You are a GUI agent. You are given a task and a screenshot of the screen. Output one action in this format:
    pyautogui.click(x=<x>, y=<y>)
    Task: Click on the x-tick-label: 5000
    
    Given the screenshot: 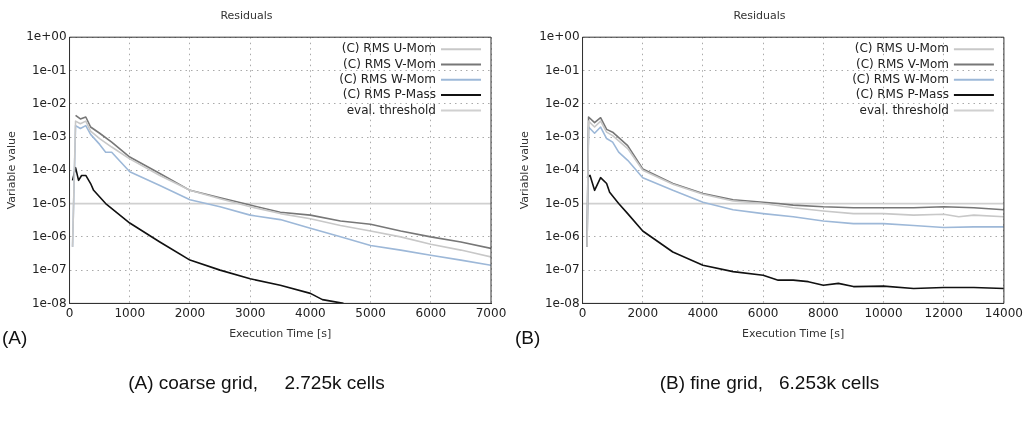 What is the action you would take?
    pyautogui.click(x=370, y=312)
    